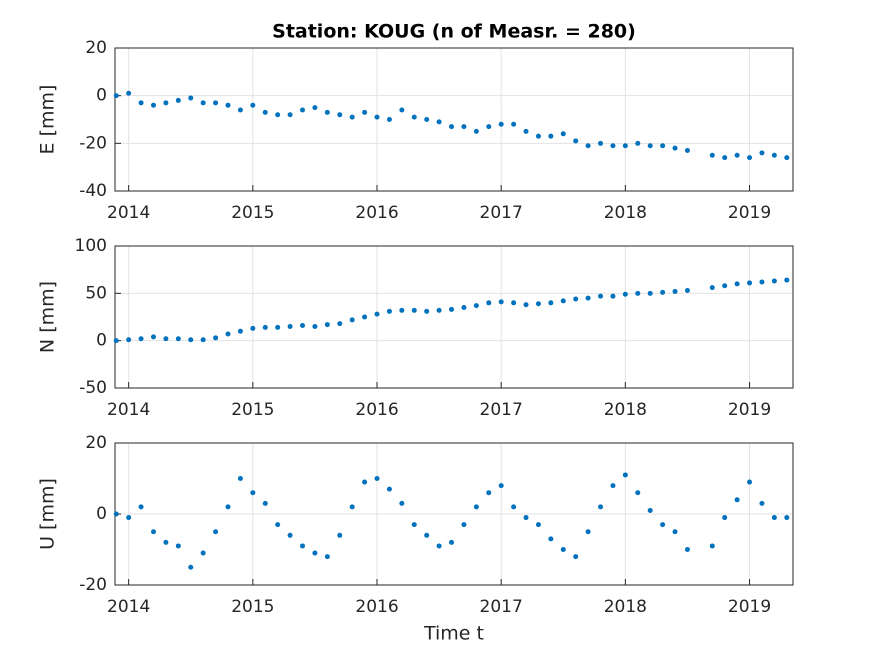 This screenshot has height=660, width=875. Describe the element at coordinates (91, 246) in the screenshot. I see `y-tick-label: 100` at that location.